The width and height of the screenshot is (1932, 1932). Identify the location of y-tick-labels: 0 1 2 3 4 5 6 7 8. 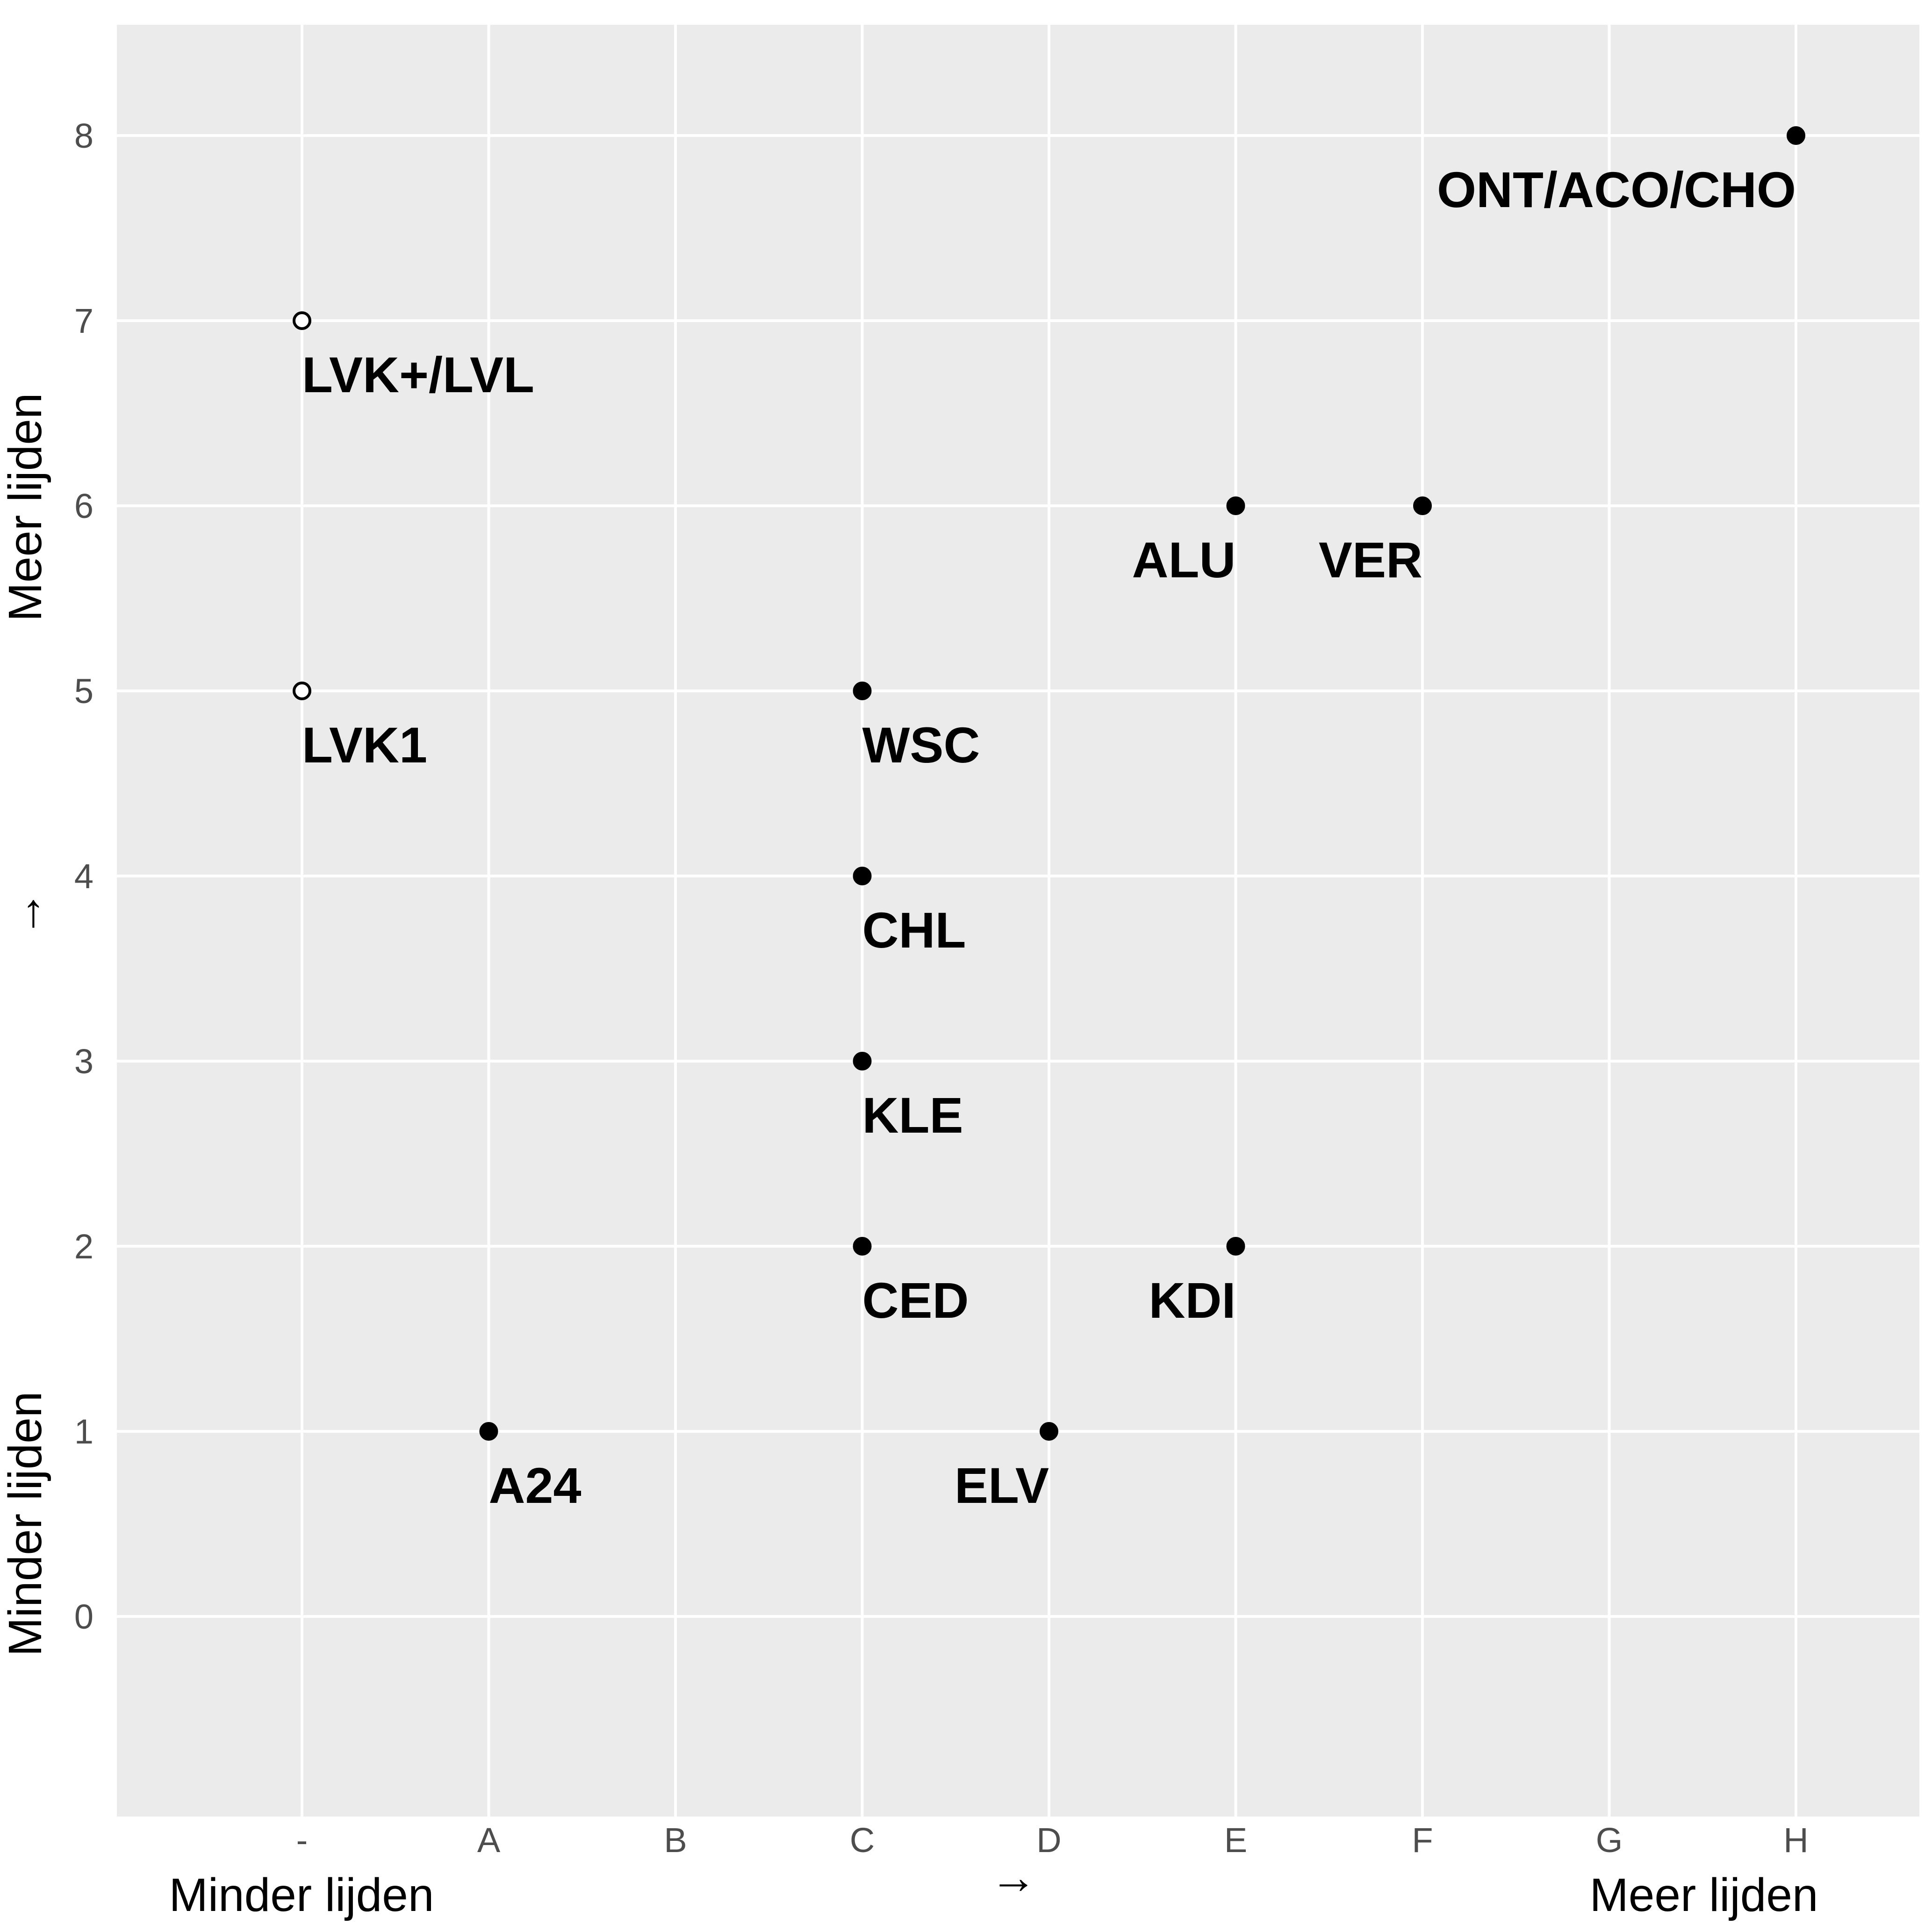
(84, 876).